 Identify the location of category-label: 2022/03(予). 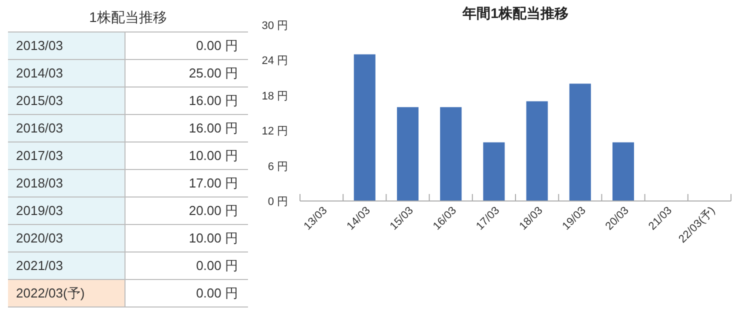
(50, 293).